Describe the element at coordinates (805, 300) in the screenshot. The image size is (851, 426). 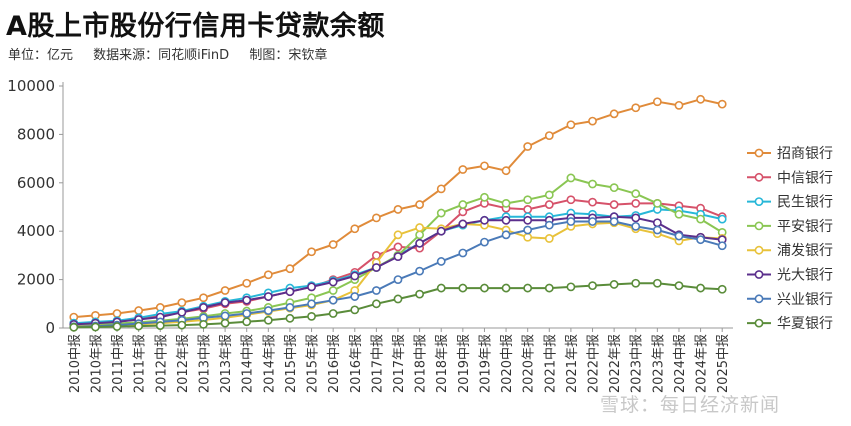
I see `legend-label-6: 兴业银行` at that location.